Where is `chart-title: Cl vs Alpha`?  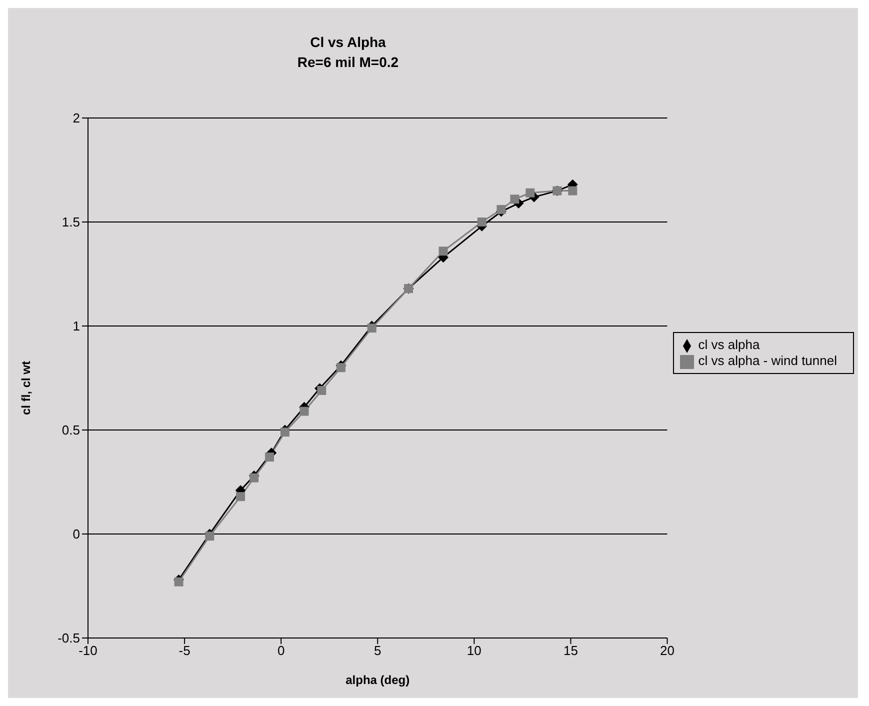 chart-title: Cl vs Alpha is located at coordinates (348, 42).